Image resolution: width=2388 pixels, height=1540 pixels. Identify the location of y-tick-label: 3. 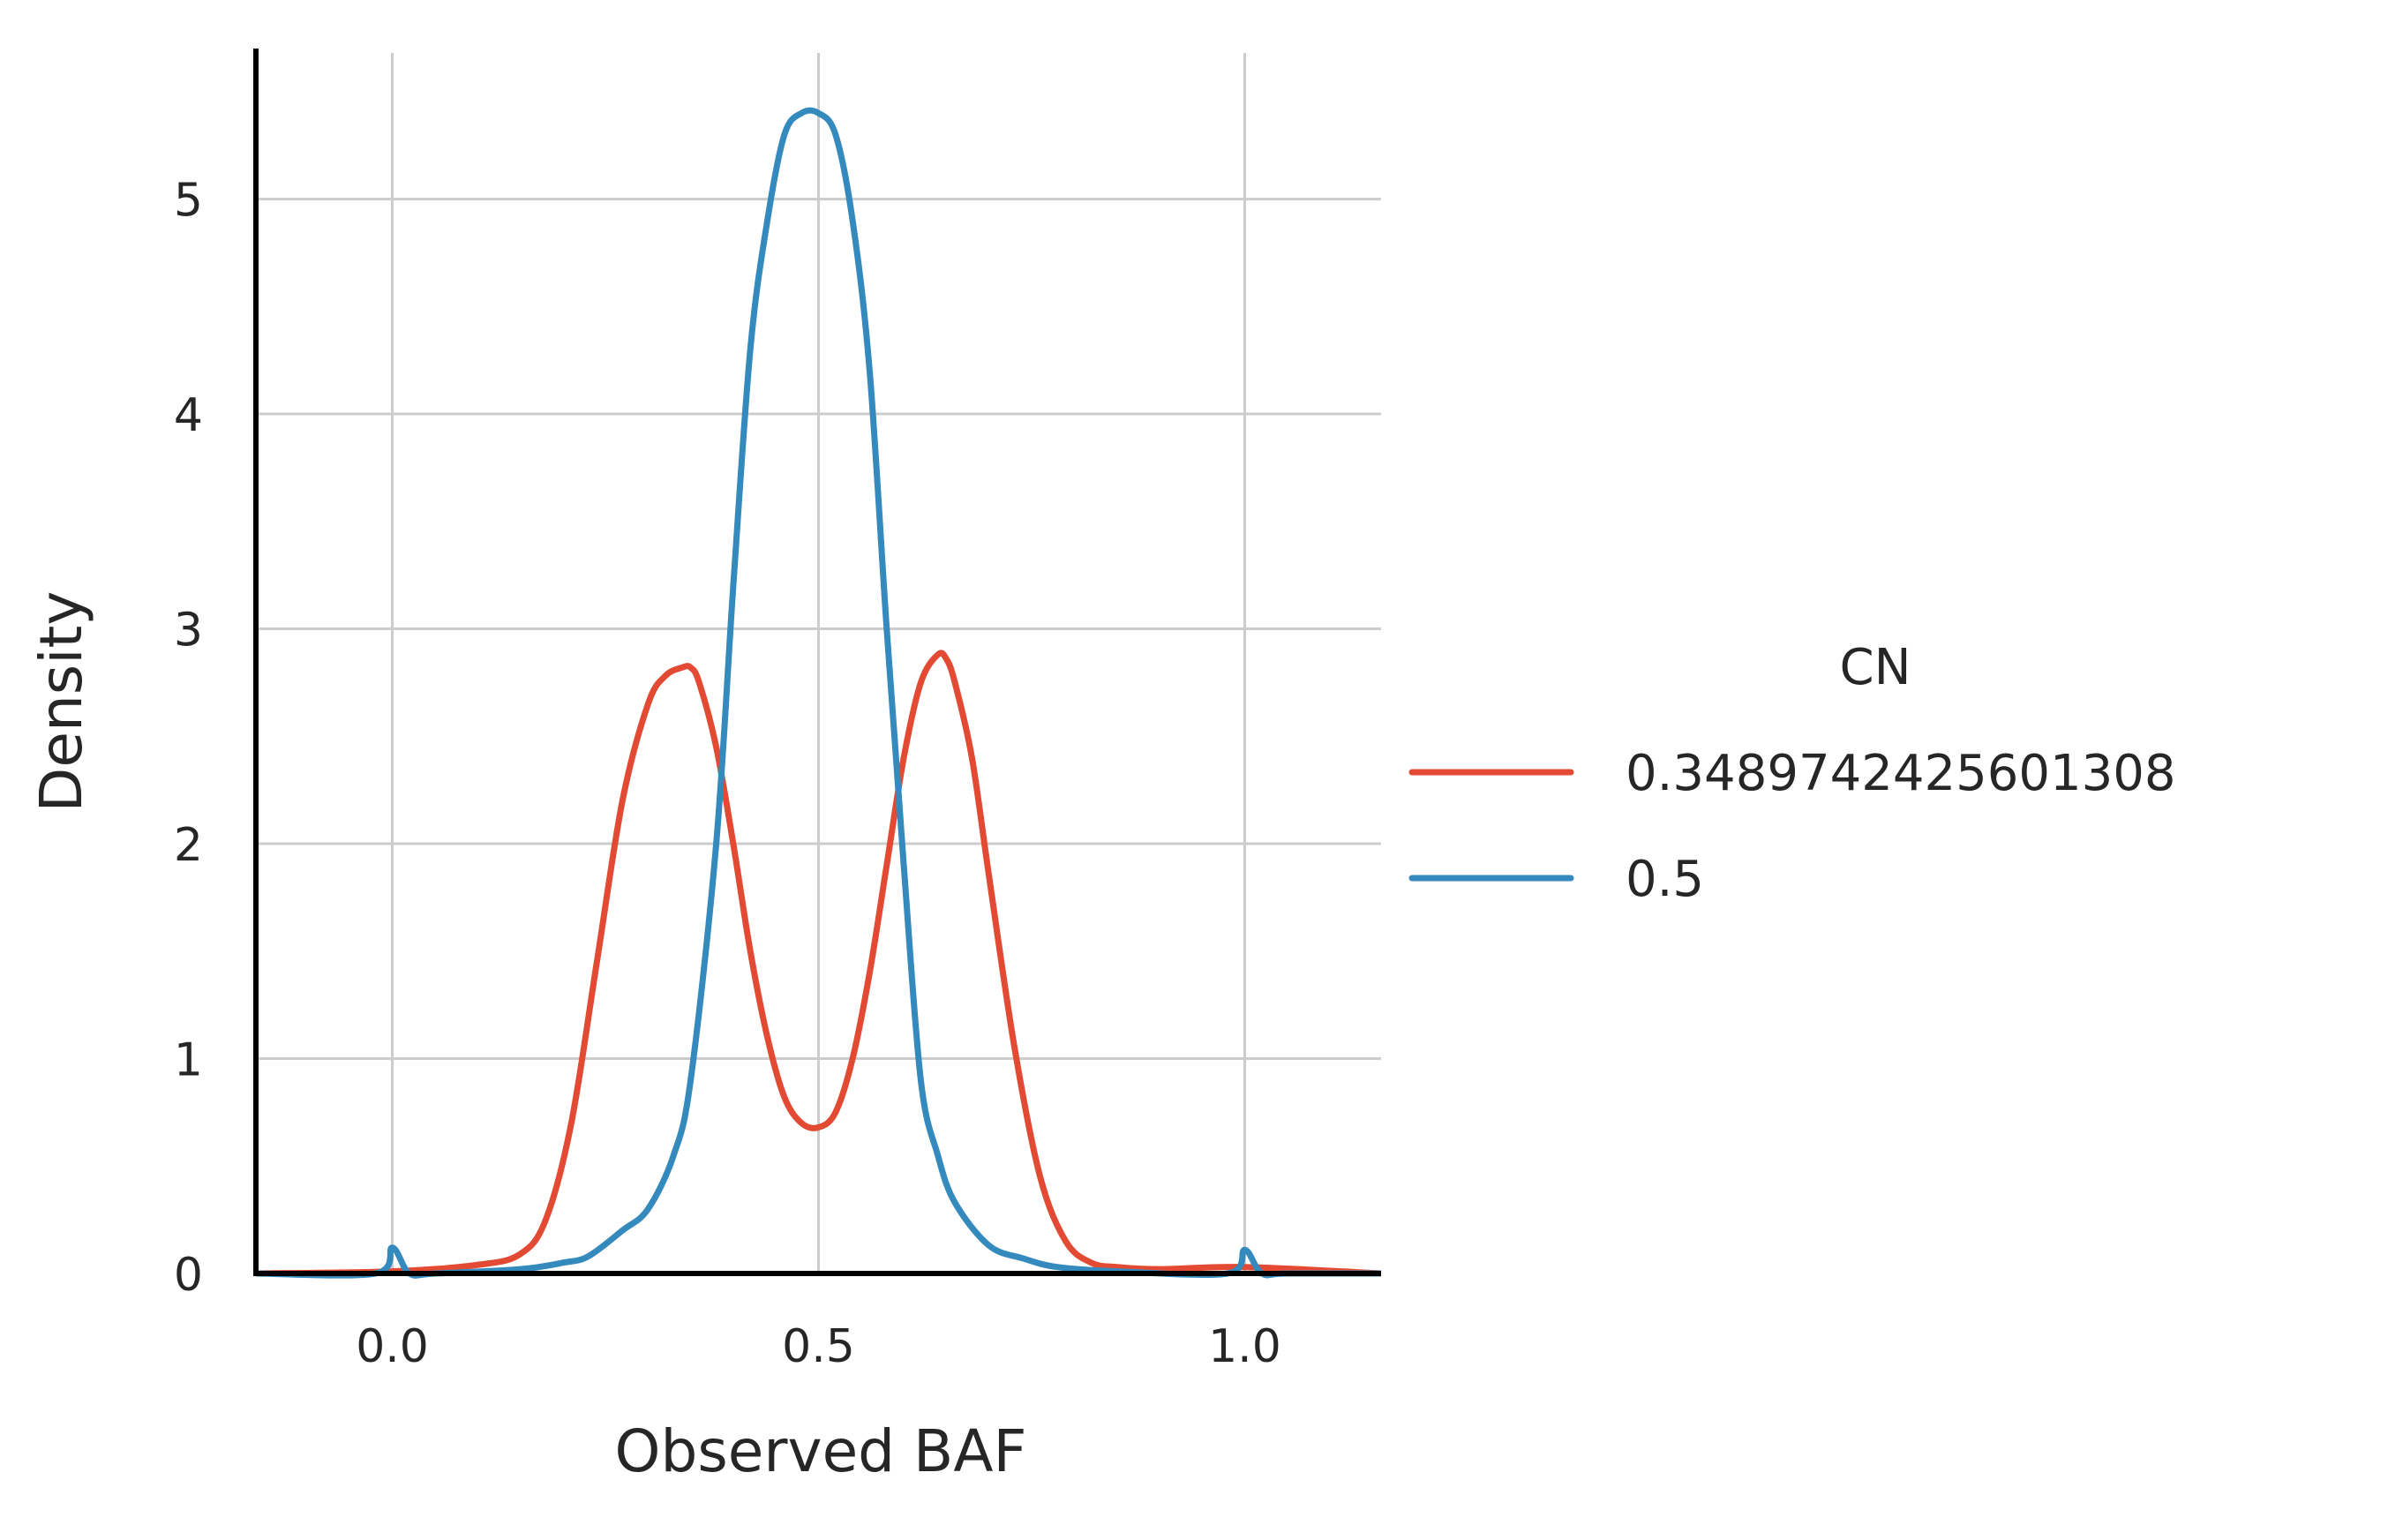
(188, 631).